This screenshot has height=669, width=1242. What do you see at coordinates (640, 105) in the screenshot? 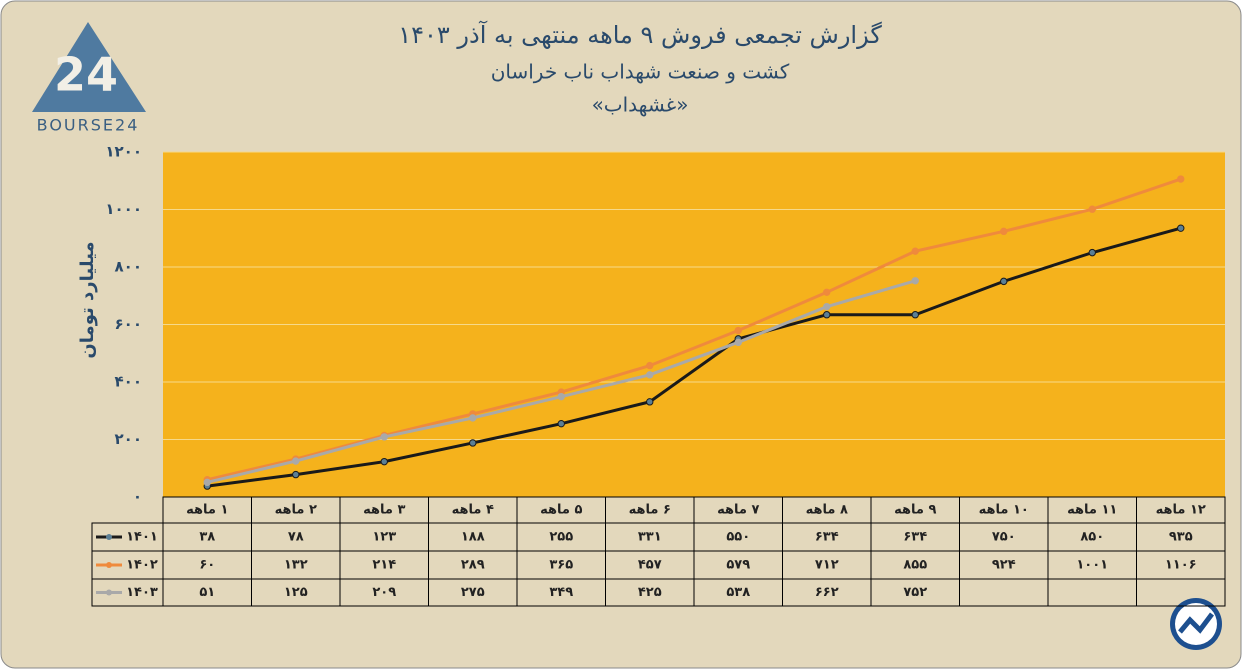
I see `chart-subtitle: «غشهداب»` at bounding box center [640, 105].